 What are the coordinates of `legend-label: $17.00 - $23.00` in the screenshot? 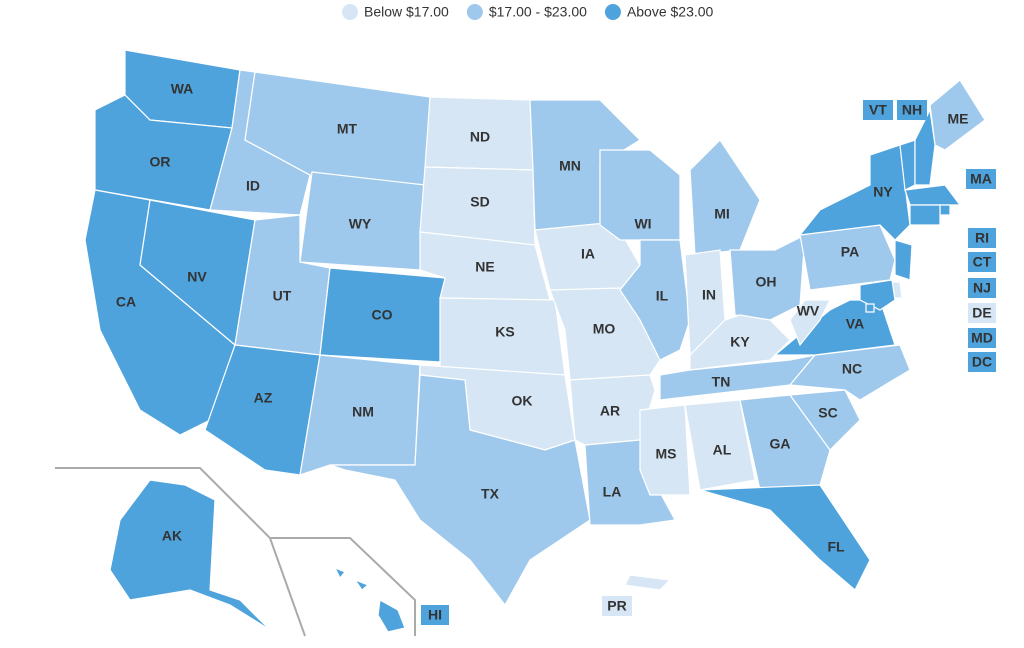 It's located at (538, 12).